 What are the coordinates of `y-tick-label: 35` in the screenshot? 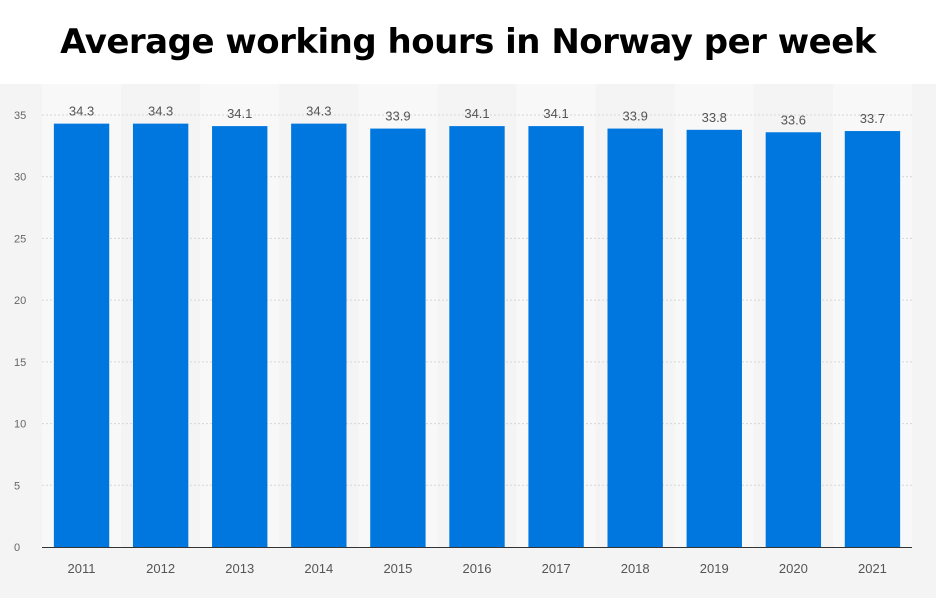 It's located at (20, 116).